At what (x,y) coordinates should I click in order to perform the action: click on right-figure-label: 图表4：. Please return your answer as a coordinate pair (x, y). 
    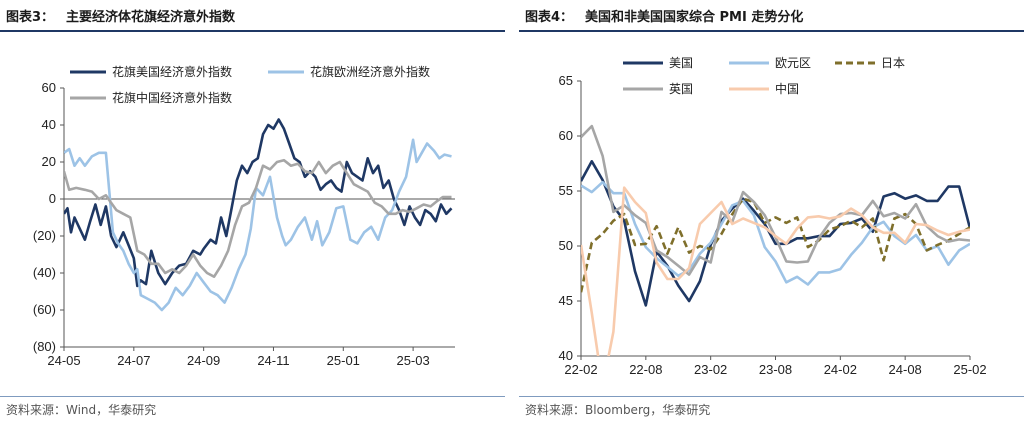
    Looking at the image, I should click on (549, 17).